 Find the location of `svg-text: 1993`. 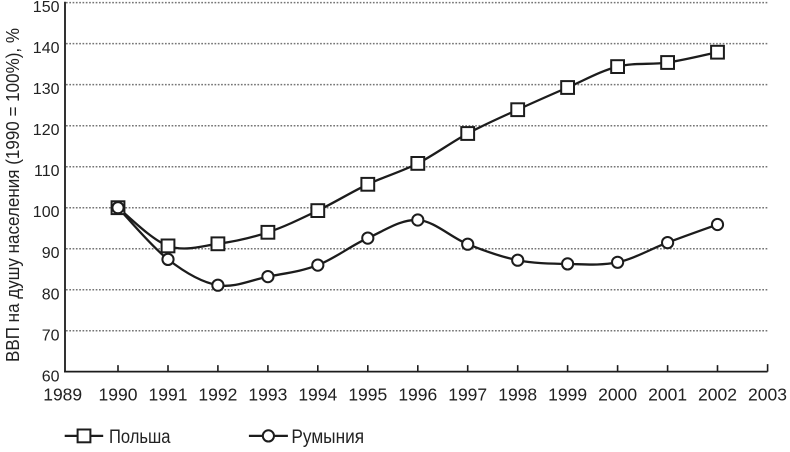

svg-text: 1993 is located at coordinates (267, 394).